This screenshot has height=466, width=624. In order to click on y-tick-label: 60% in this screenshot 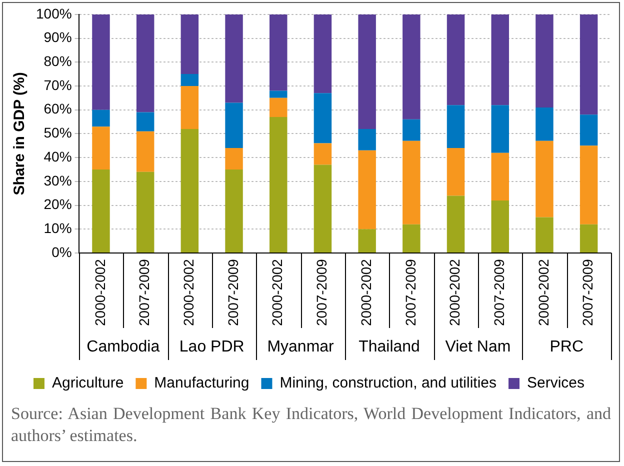, I will do `click(58, 108)`.